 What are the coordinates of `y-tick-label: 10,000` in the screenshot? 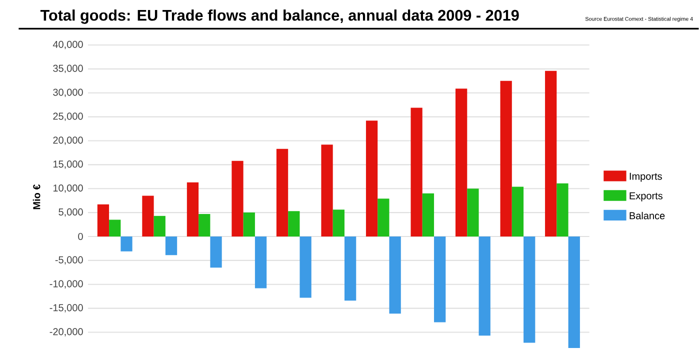 It's located at (68, 188).